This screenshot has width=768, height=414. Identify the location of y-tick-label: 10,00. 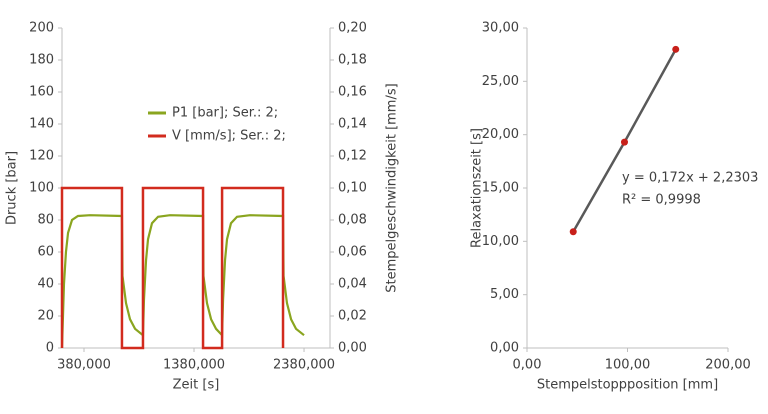
(500, 241).